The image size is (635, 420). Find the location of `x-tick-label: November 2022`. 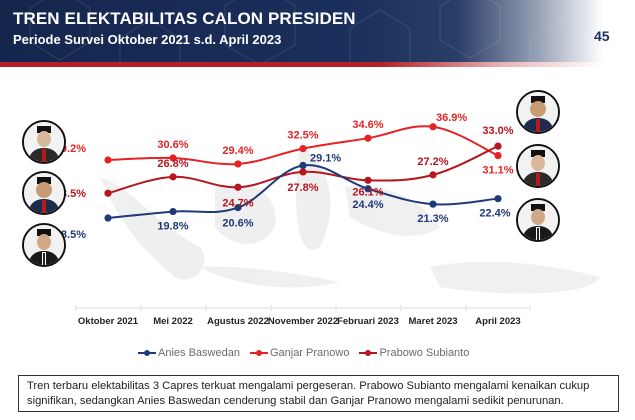

x-tick-label: November 2022 is located at coordinates (303, 321).